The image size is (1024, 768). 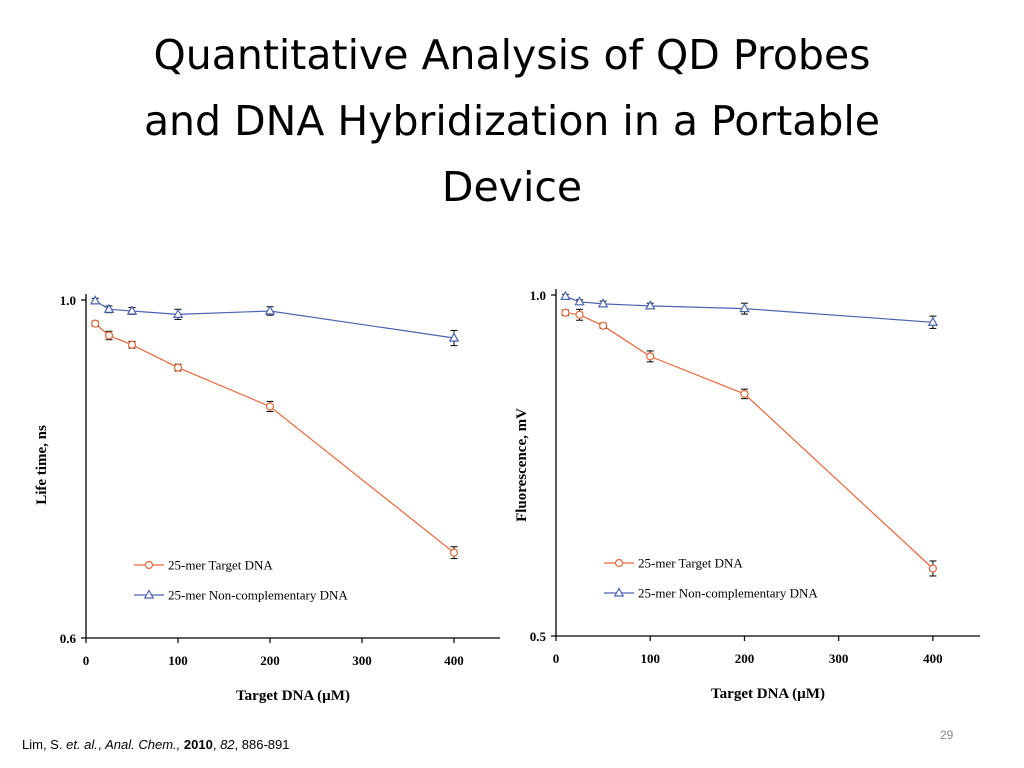 I want to click on citation-author: Lim, S., so click(x=42, y=744).